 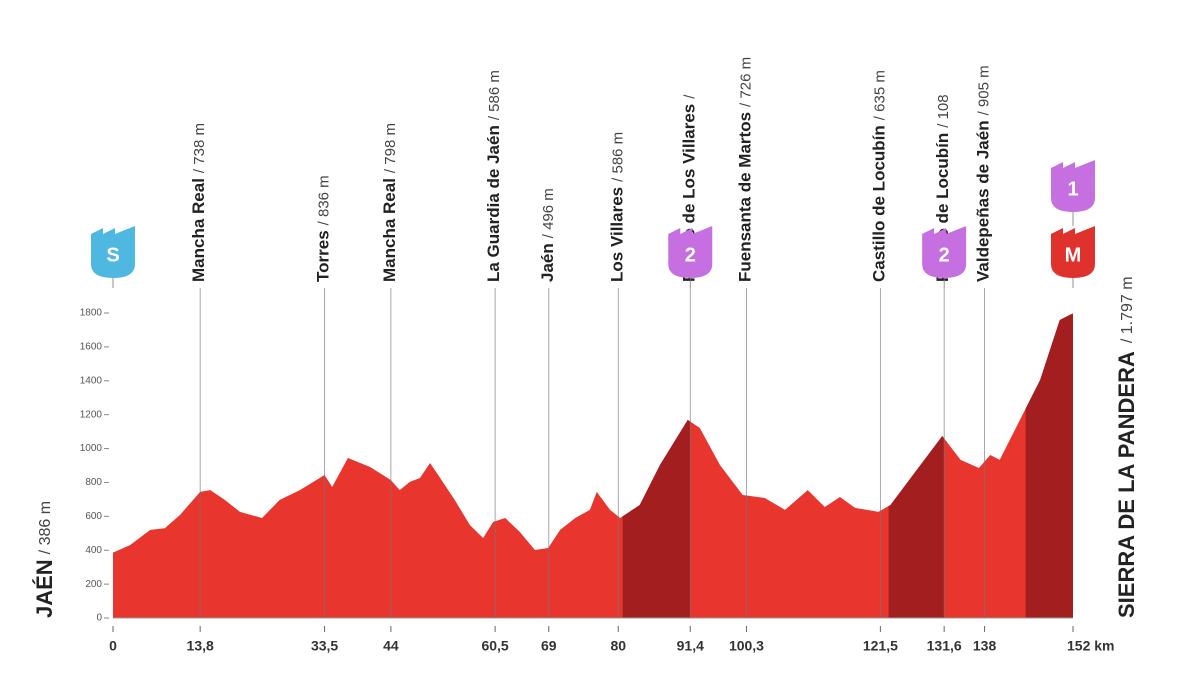 What do you see at coordinates (91, 414) in the screenshot?
I see `y-tick-label: 1200` at bounding box center [91, 414].